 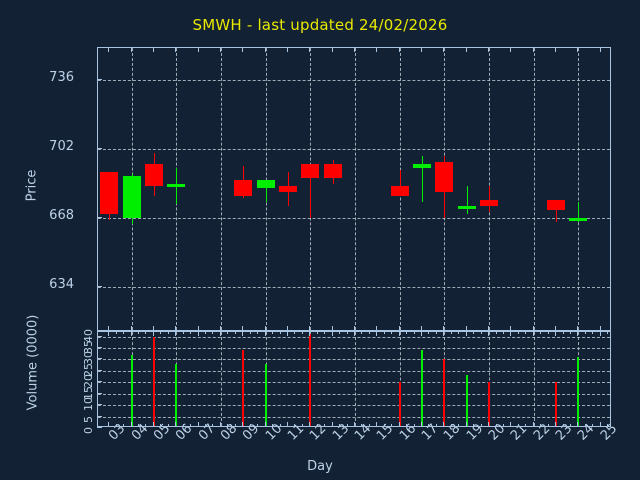 What do you see at coordinates (61, 78) in the screenshot?
I see `price-tick-label: 736` at bounding box center [61, 78].